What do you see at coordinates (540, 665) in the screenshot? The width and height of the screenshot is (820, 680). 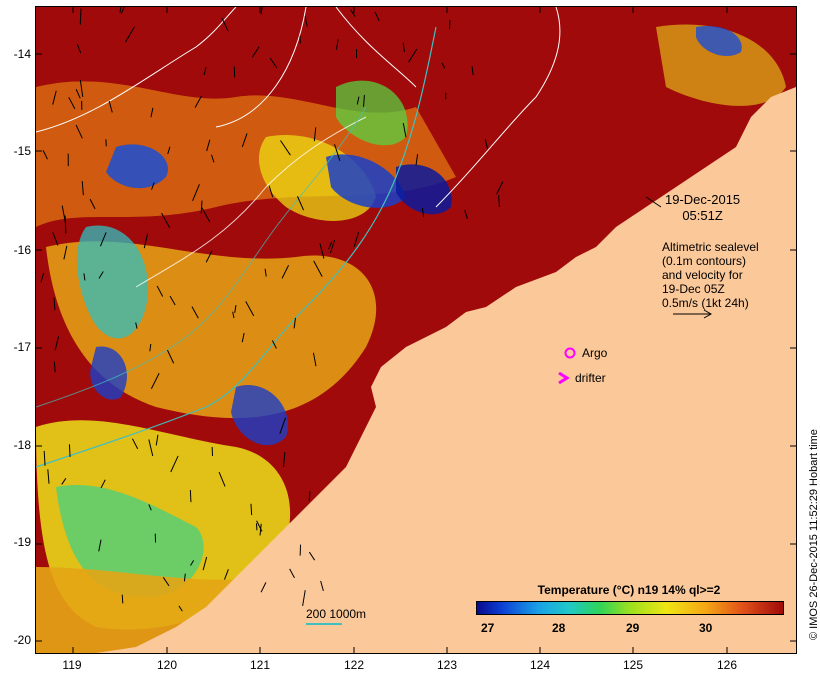 I see `x-axis-label: 124` at bounding box center [540, 665].